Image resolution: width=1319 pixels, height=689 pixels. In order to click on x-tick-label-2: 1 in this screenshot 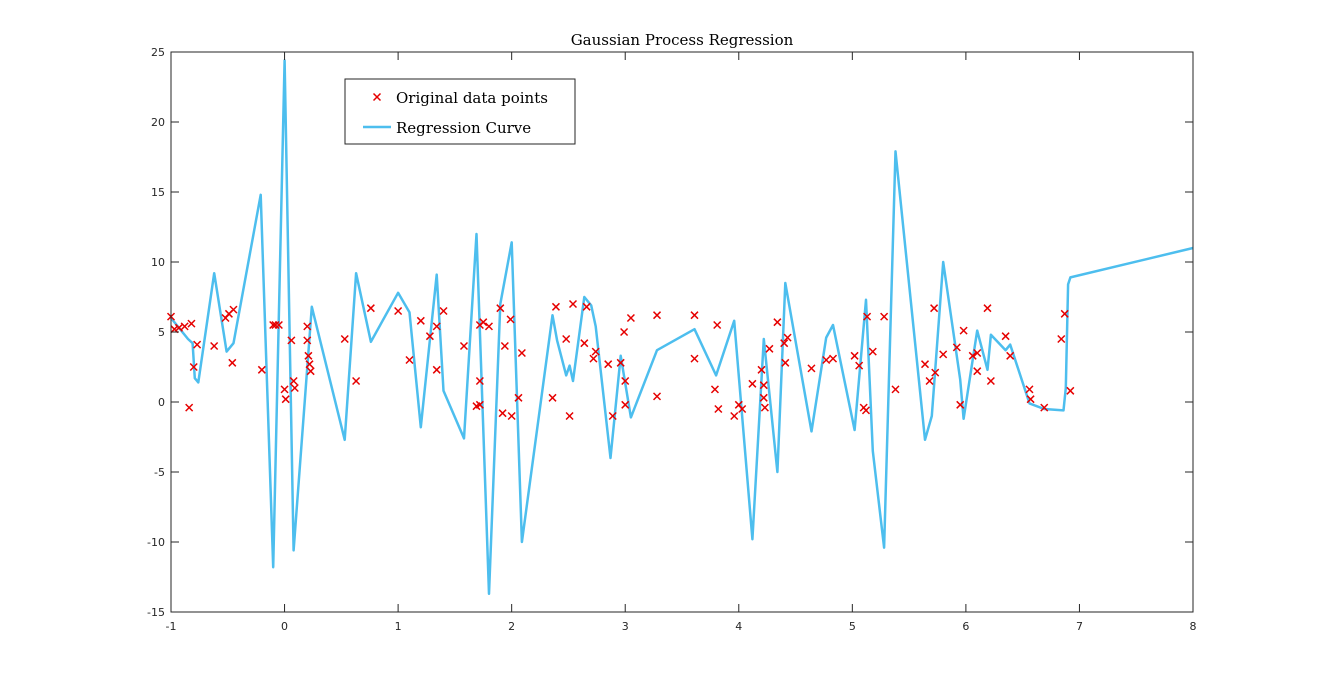, I will do `click(398, 626)`.